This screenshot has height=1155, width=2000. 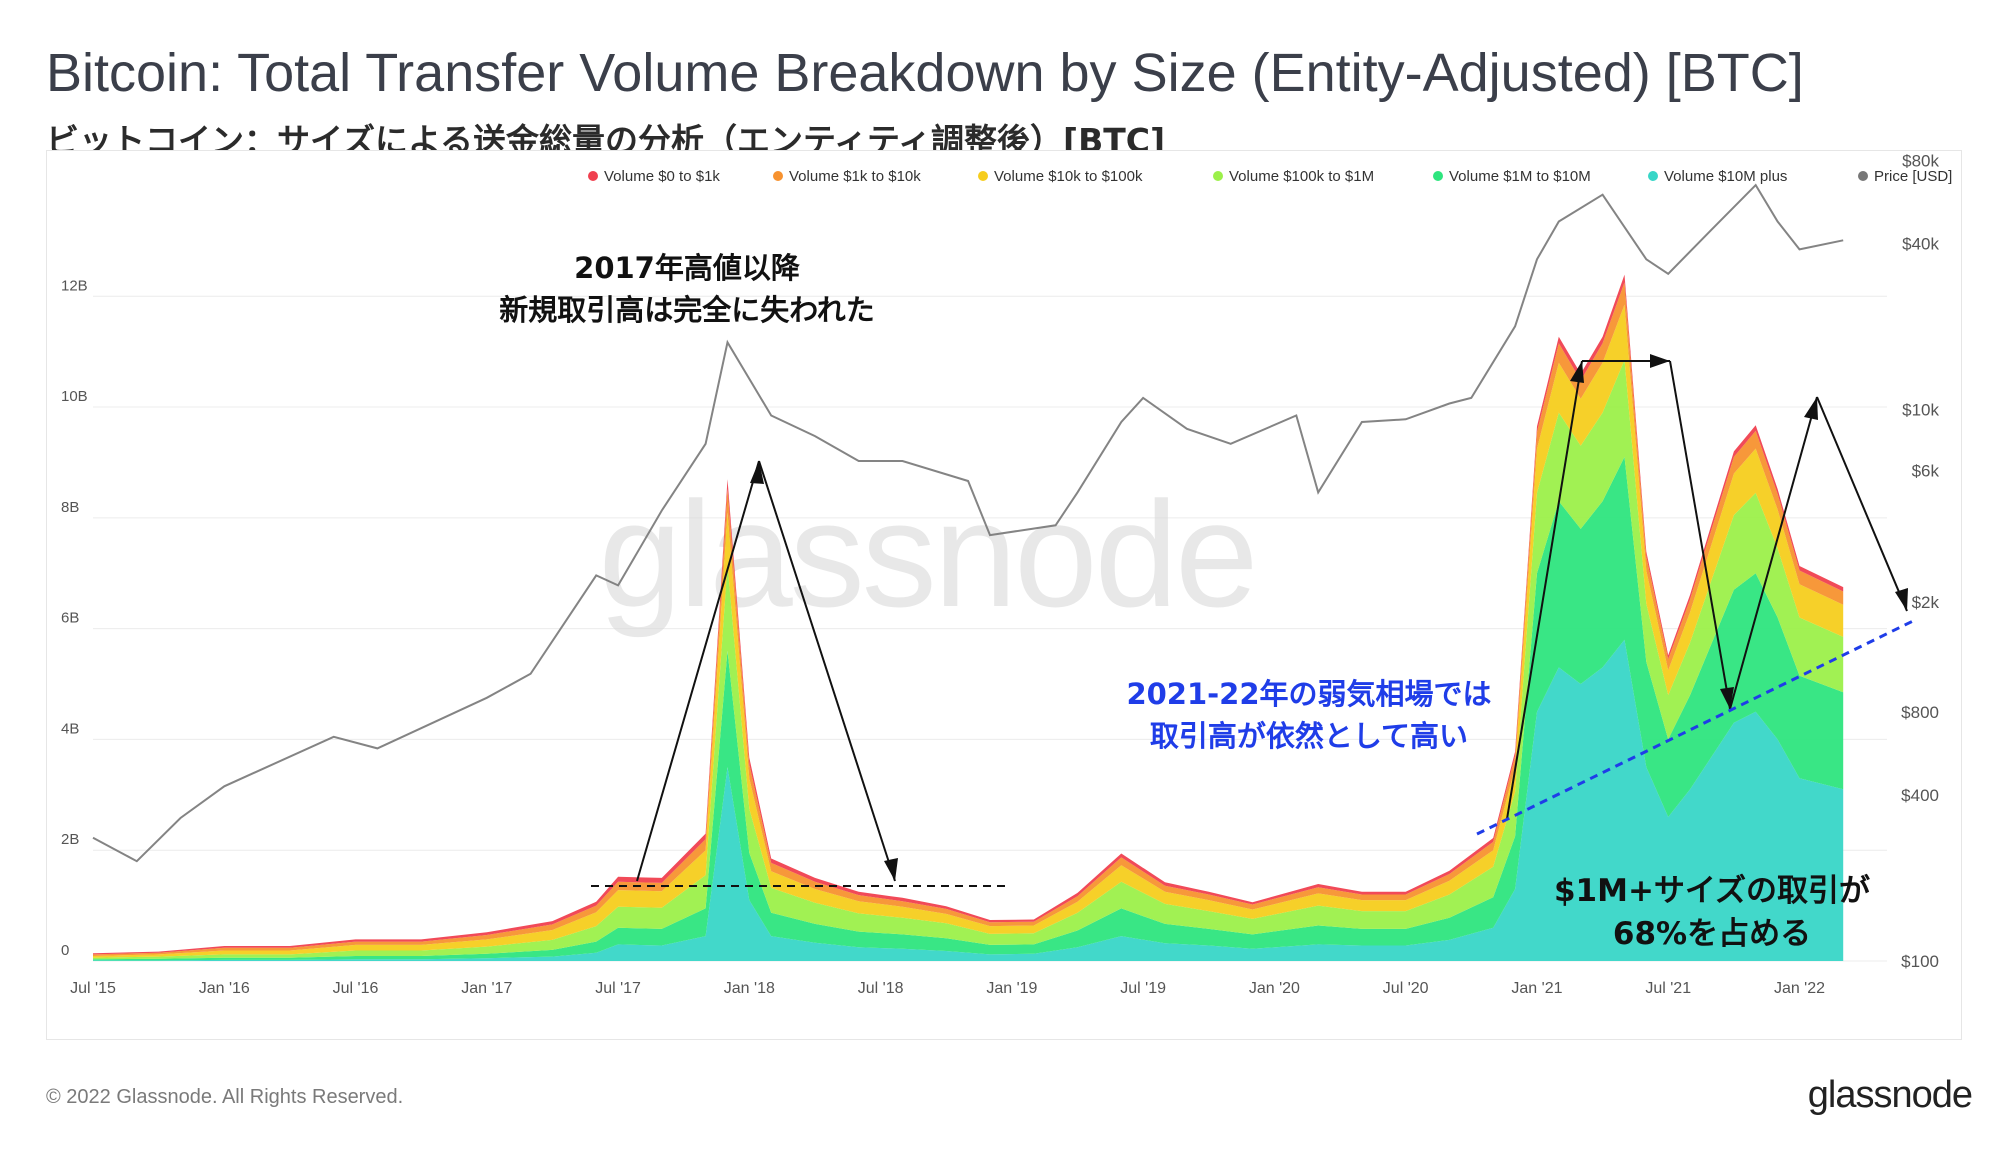 What do you see at coordinates (1920, 243) in the screenshot?
I see `y-right-tick-label: $40k` at bounding box center [1920, 243].